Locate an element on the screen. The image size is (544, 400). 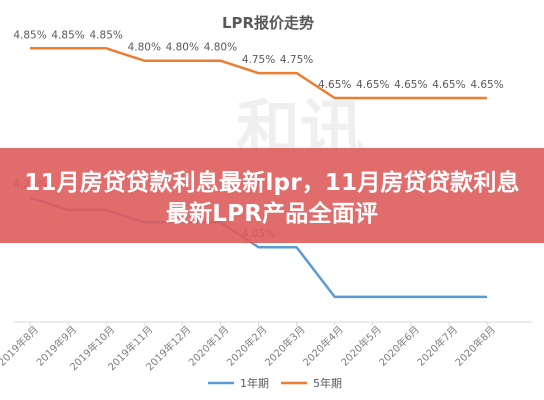
legend: 1年期 5年期 is located at coordinates (275, 383).